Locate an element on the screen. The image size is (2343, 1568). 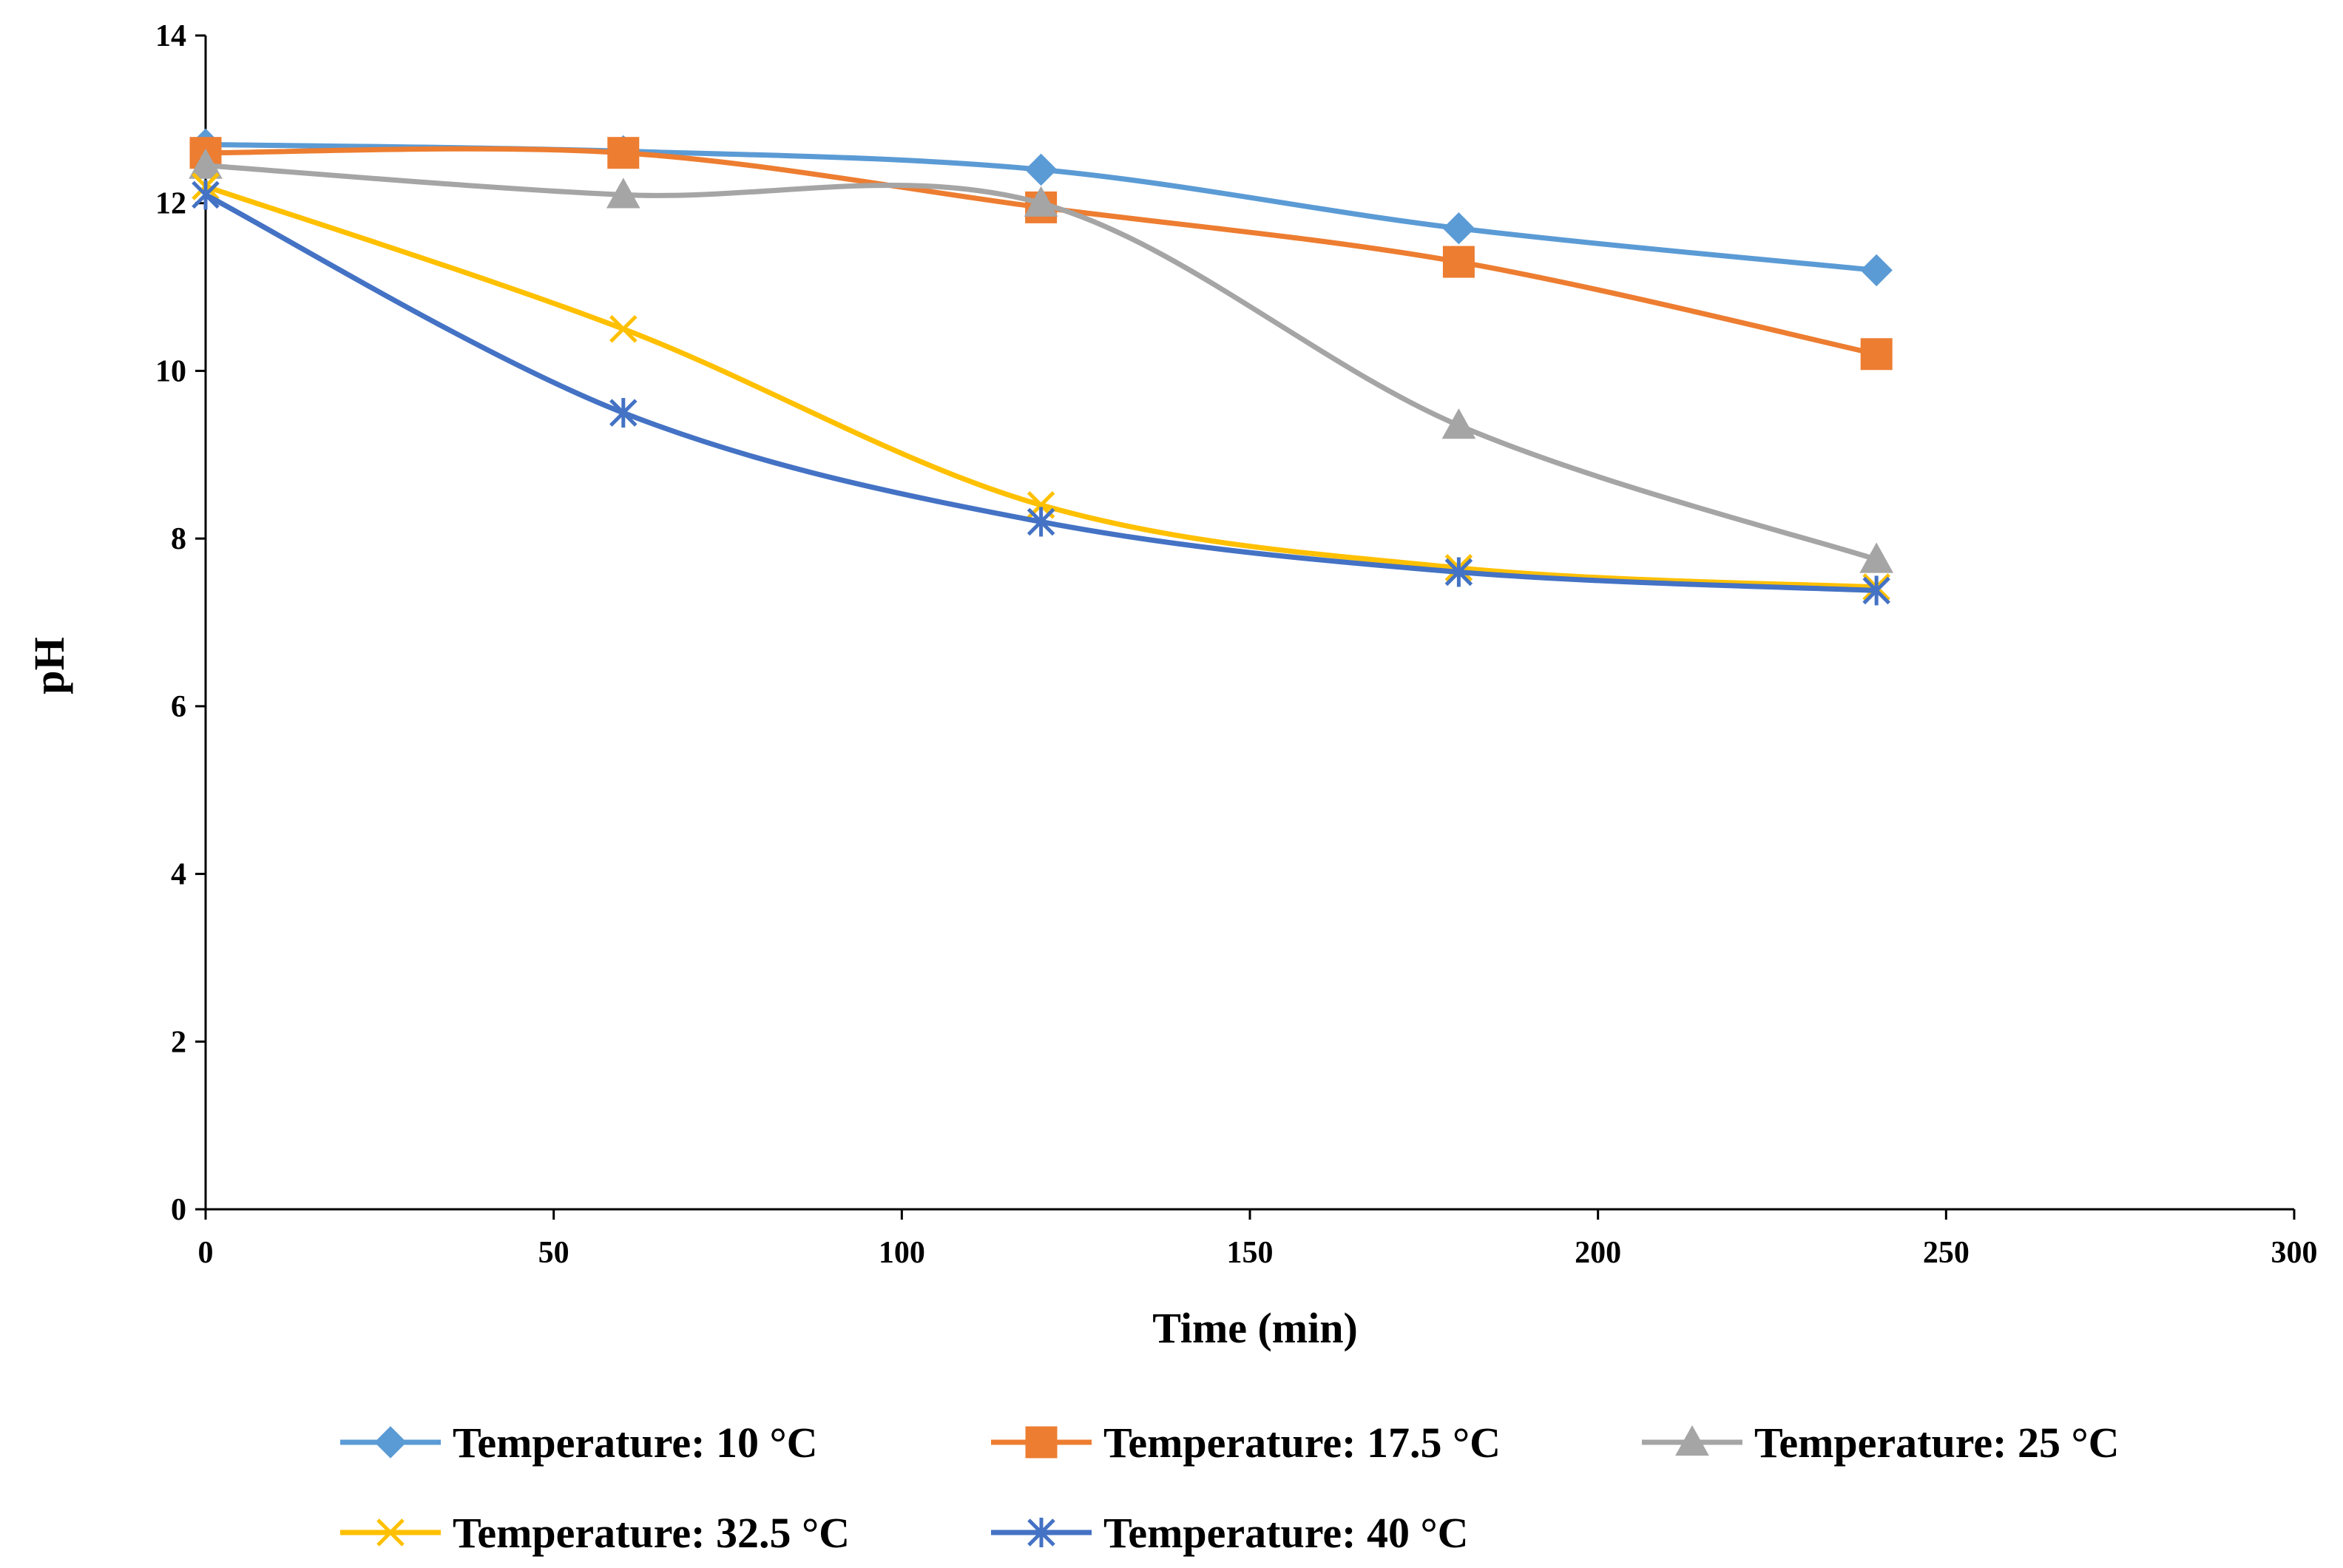
y-axis-title: pH is located at coordinates (49, 665).